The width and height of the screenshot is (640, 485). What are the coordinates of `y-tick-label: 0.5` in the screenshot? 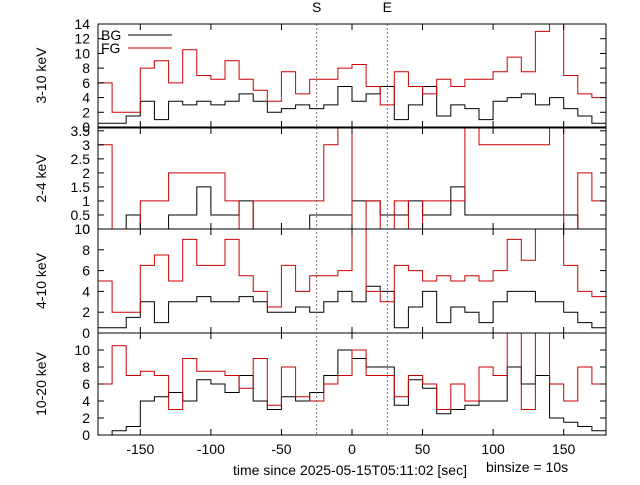 It's located at (81, 215).